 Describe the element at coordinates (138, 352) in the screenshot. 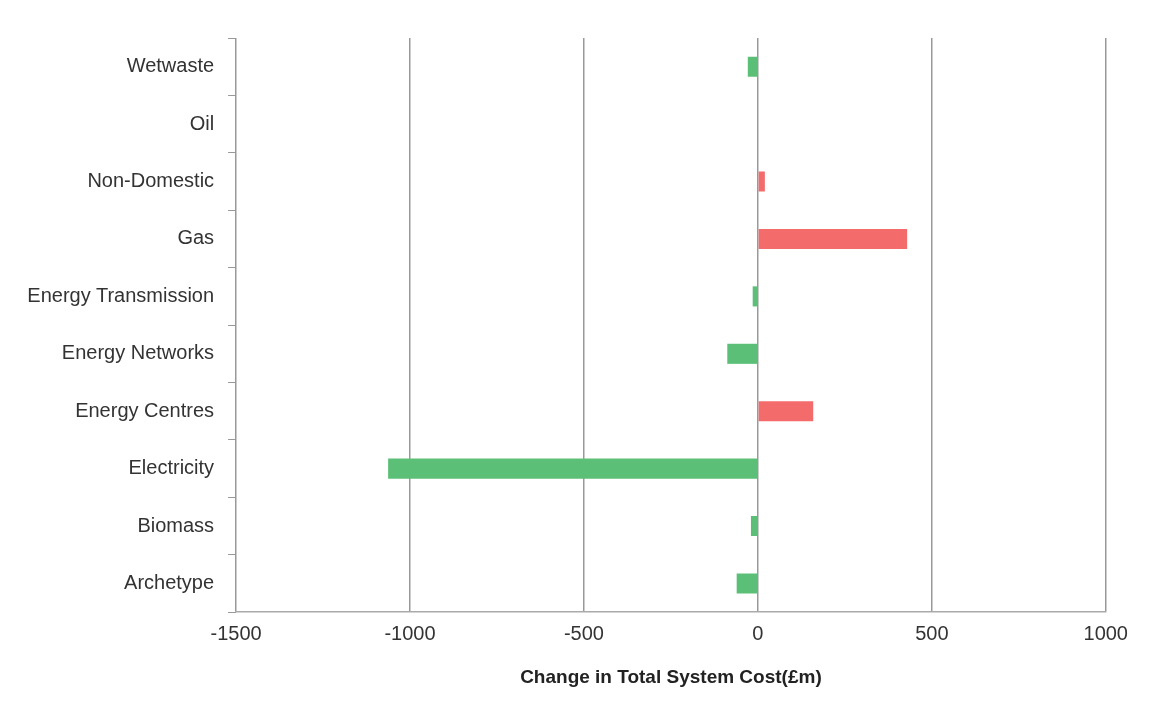

I see `y-tick-label: Energy Networks` at that location.